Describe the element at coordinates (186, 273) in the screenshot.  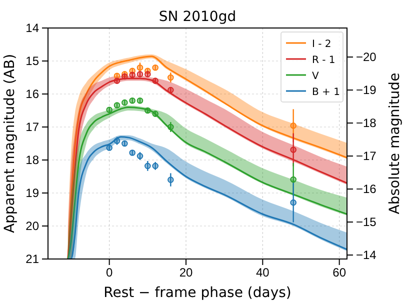
I see `x-tick-label: 20` at that location.